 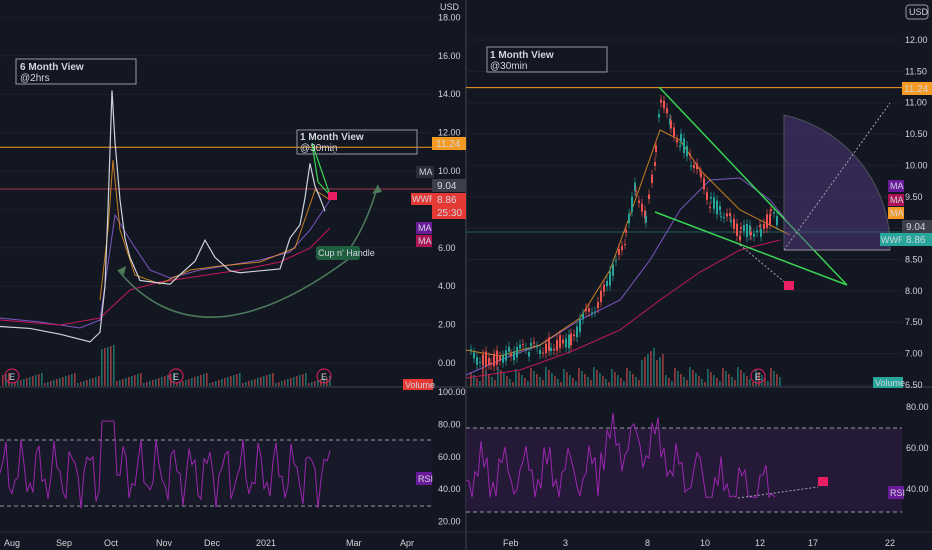 I want to click on left-inset-box, so click(x=357, y=142).